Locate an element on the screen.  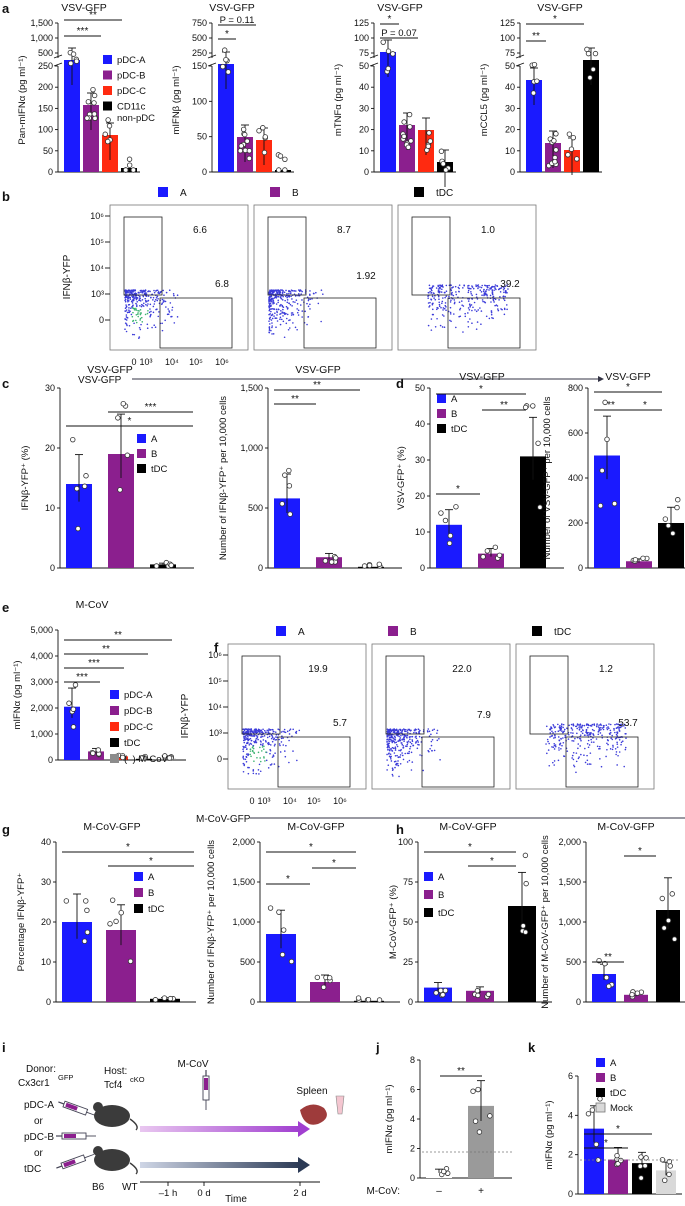
legend-label: A is located at coordinates (613, 1063).